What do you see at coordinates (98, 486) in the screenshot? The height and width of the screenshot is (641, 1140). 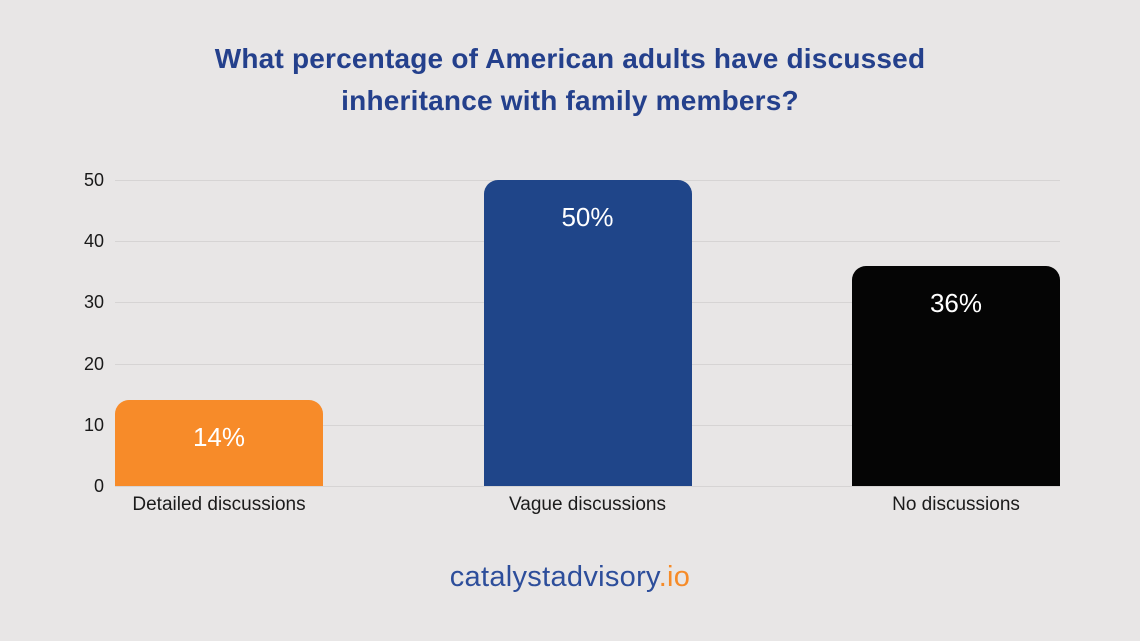 I see `y-tick-label-0: 0` at bounding box center [98, 486].